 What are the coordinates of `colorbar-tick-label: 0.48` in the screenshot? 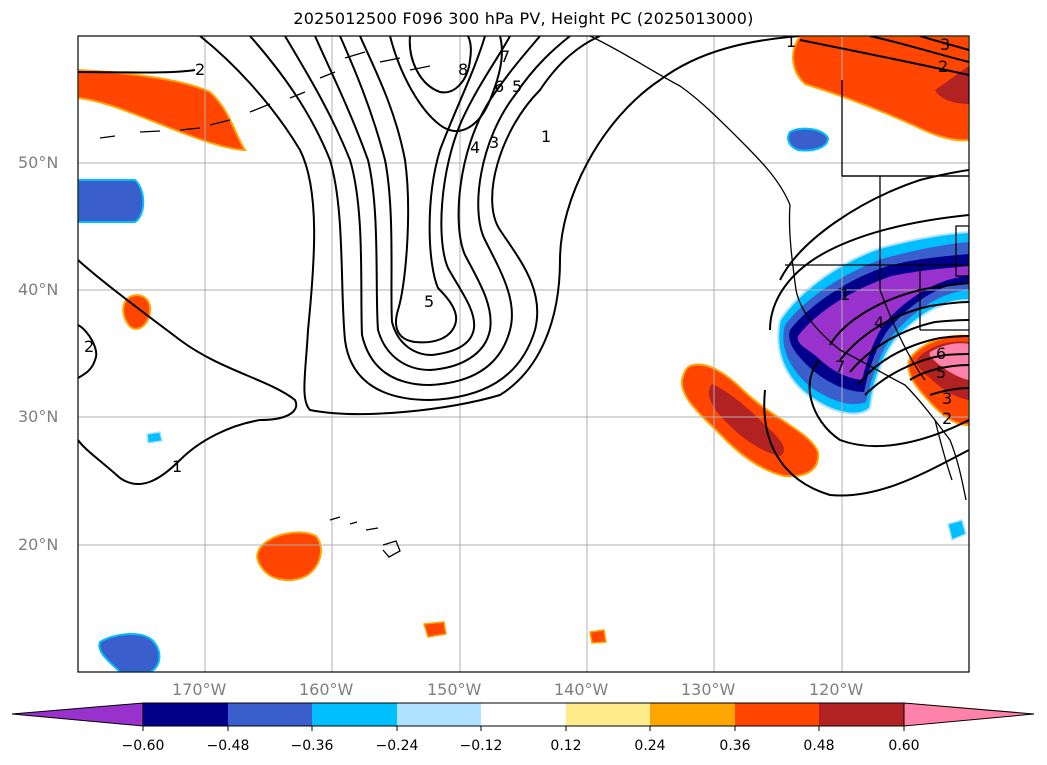 It's located at (819, 746).